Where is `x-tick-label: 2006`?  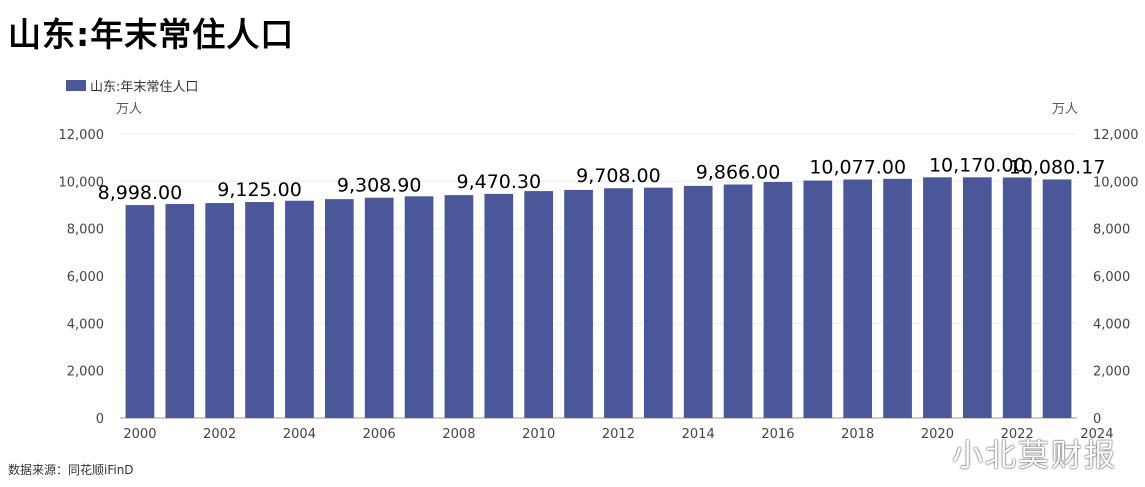 x-tick-label: 2006 is located at coordinates (379, 434).